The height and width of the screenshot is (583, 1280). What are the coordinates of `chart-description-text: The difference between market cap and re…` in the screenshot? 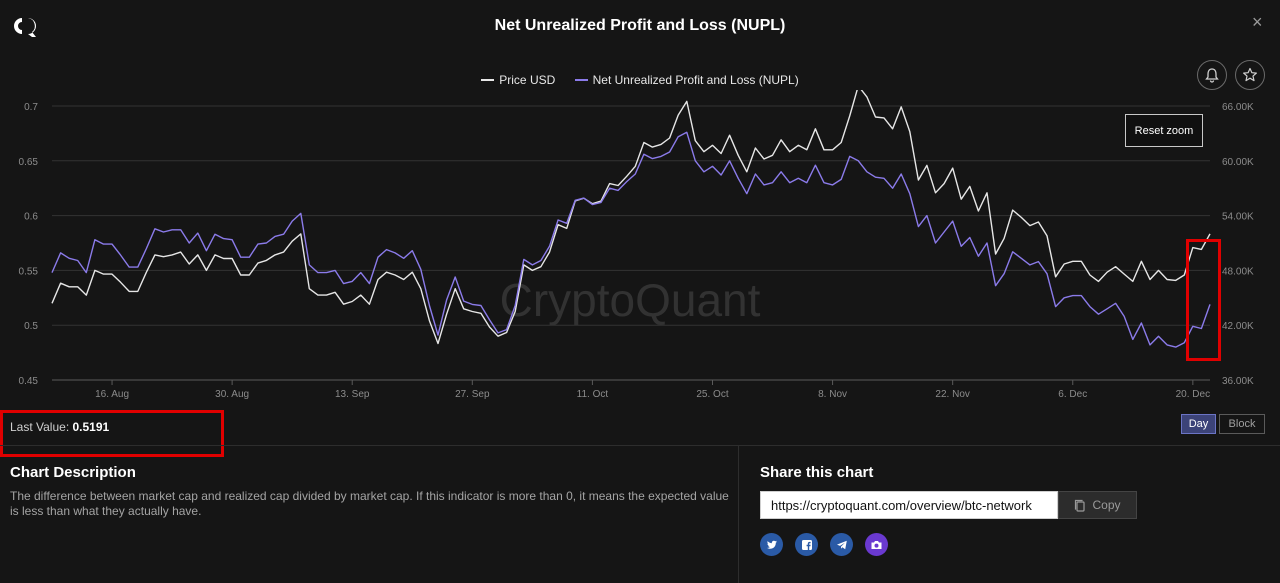 It's located at (369, 503).